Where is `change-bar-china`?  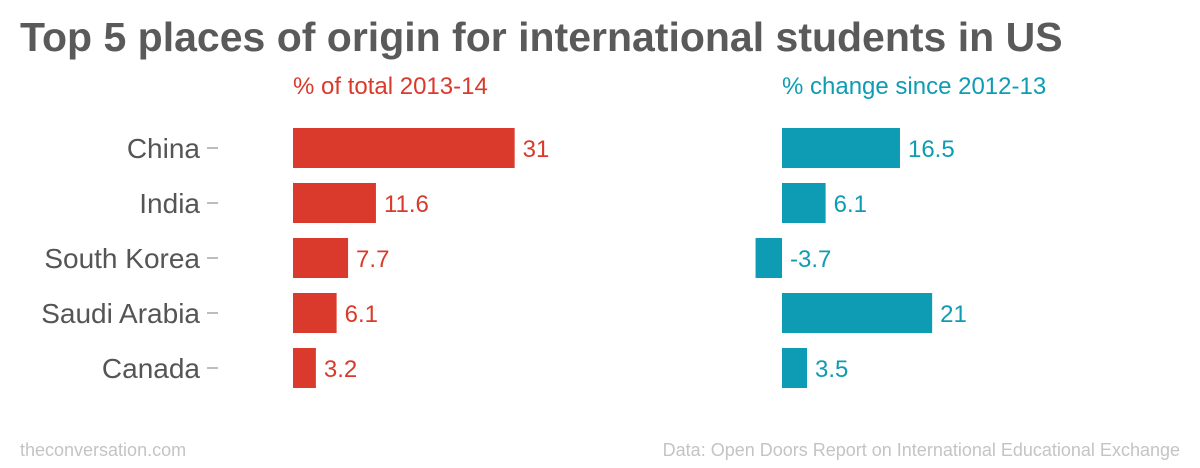 change-bar-china is located at coordinates (841, 148).